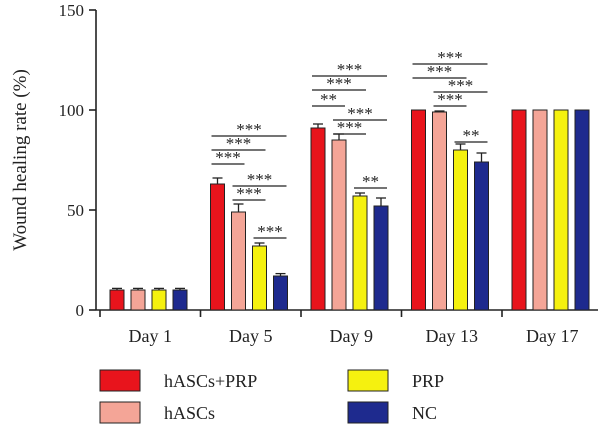  What do you see at coordinates (189, 413) in the screenshot?
I see `legend-label: hASCs` at bounding box center [189, 413].